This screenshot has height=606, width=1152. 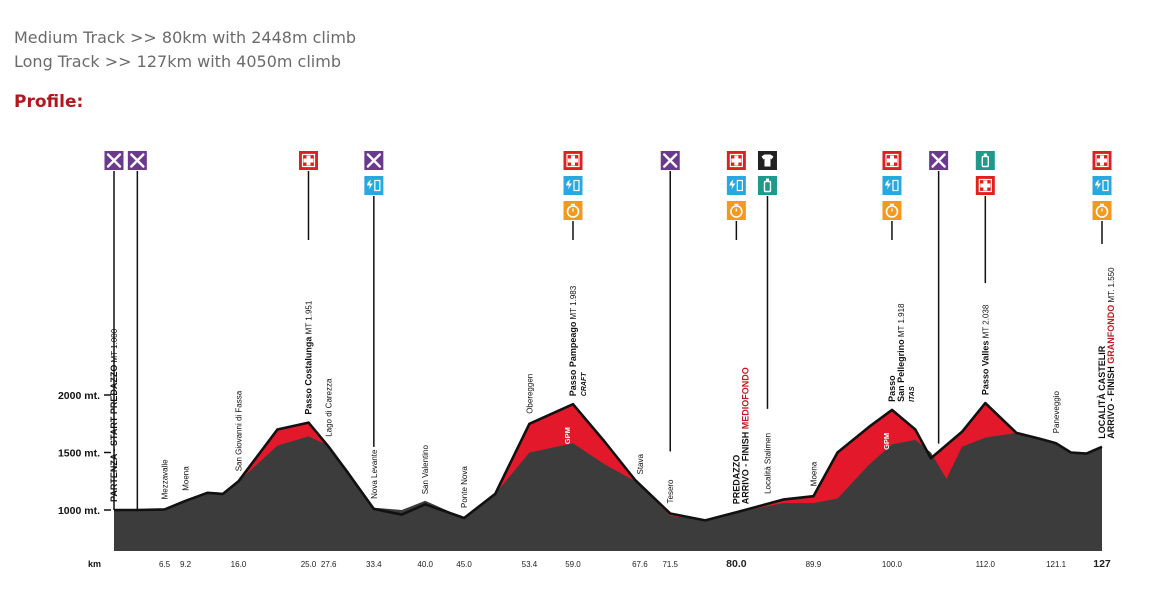 I want to click on x-tick-label-12: 80.0, so click(x=736, y=564).